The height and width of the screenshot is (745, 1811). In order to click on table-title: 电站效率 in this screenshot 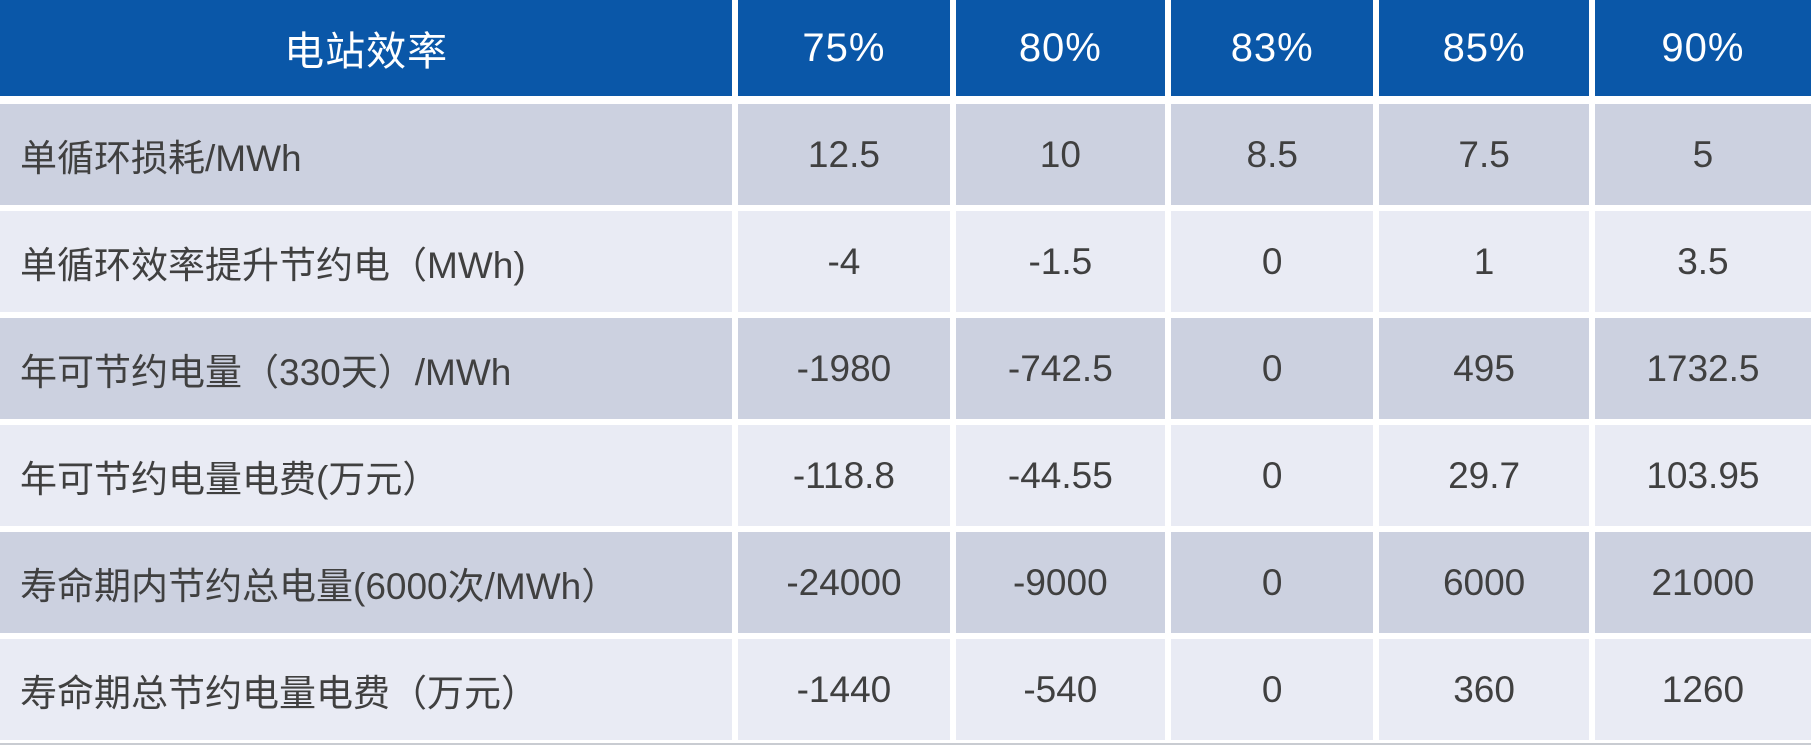, I will do `click(369, 52)`.